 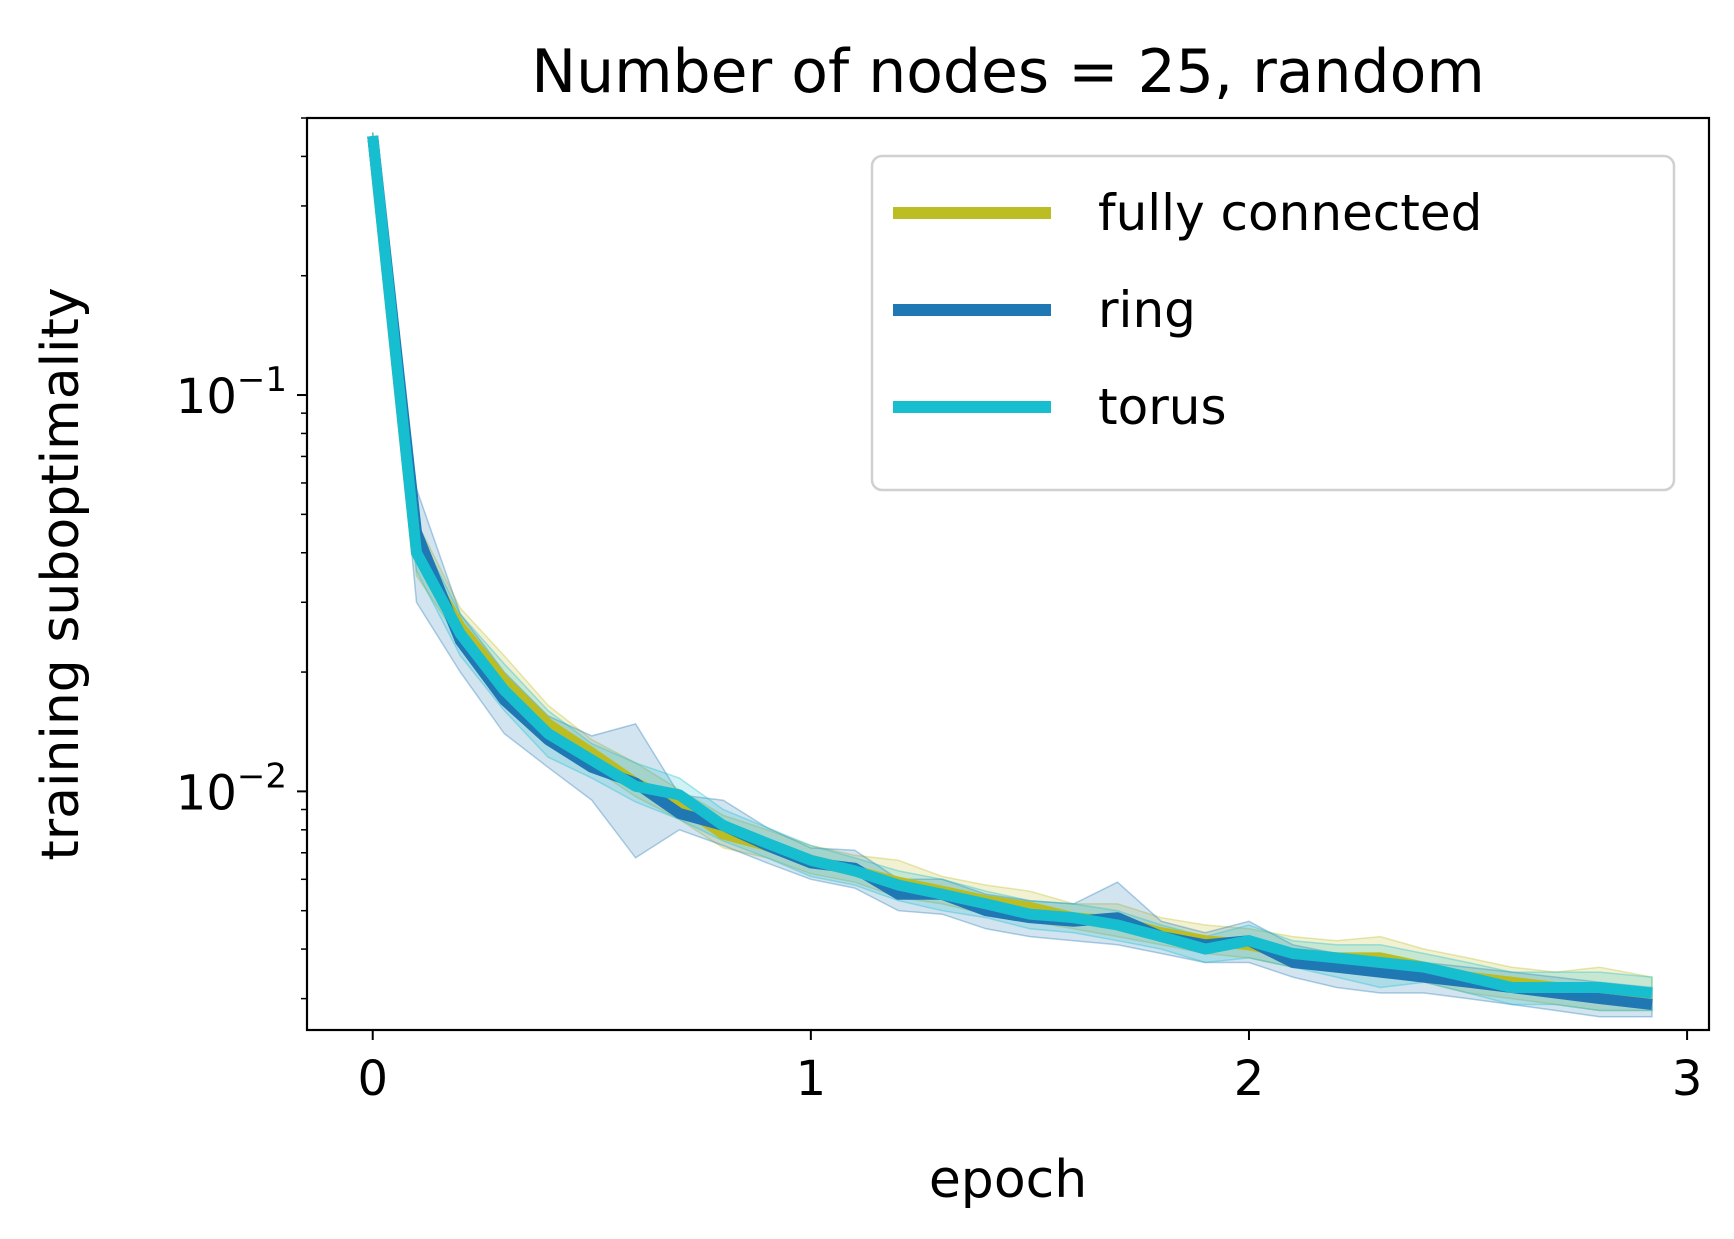 I want to click on y-axis: 10⁻² 10⁻¹, so click(x=241, y=558).